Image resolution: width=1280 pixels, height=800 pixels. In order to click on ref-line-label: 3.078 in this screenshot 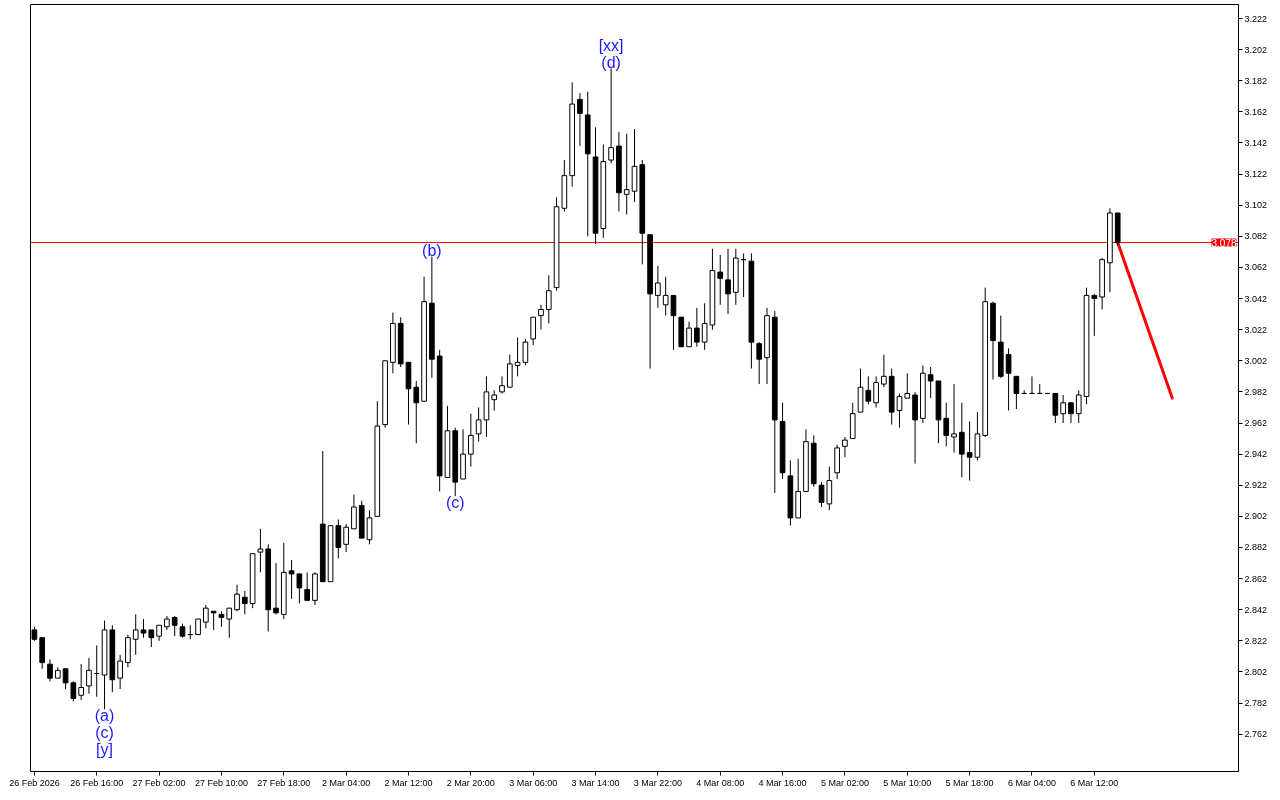, I will do `click(1224, 243)`.